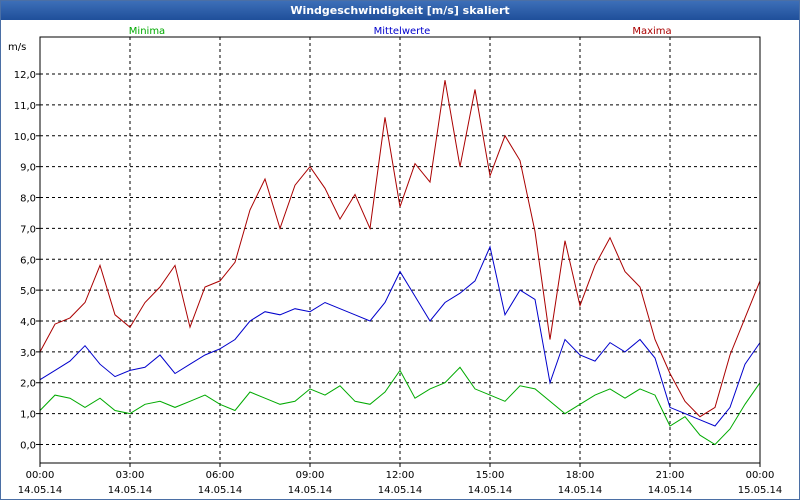 The height and width of the screenshot is (500, 800). Describe the element at coordinates (28, 291) in the screenshot. I see `y-tick-label: 5,0` at that location.